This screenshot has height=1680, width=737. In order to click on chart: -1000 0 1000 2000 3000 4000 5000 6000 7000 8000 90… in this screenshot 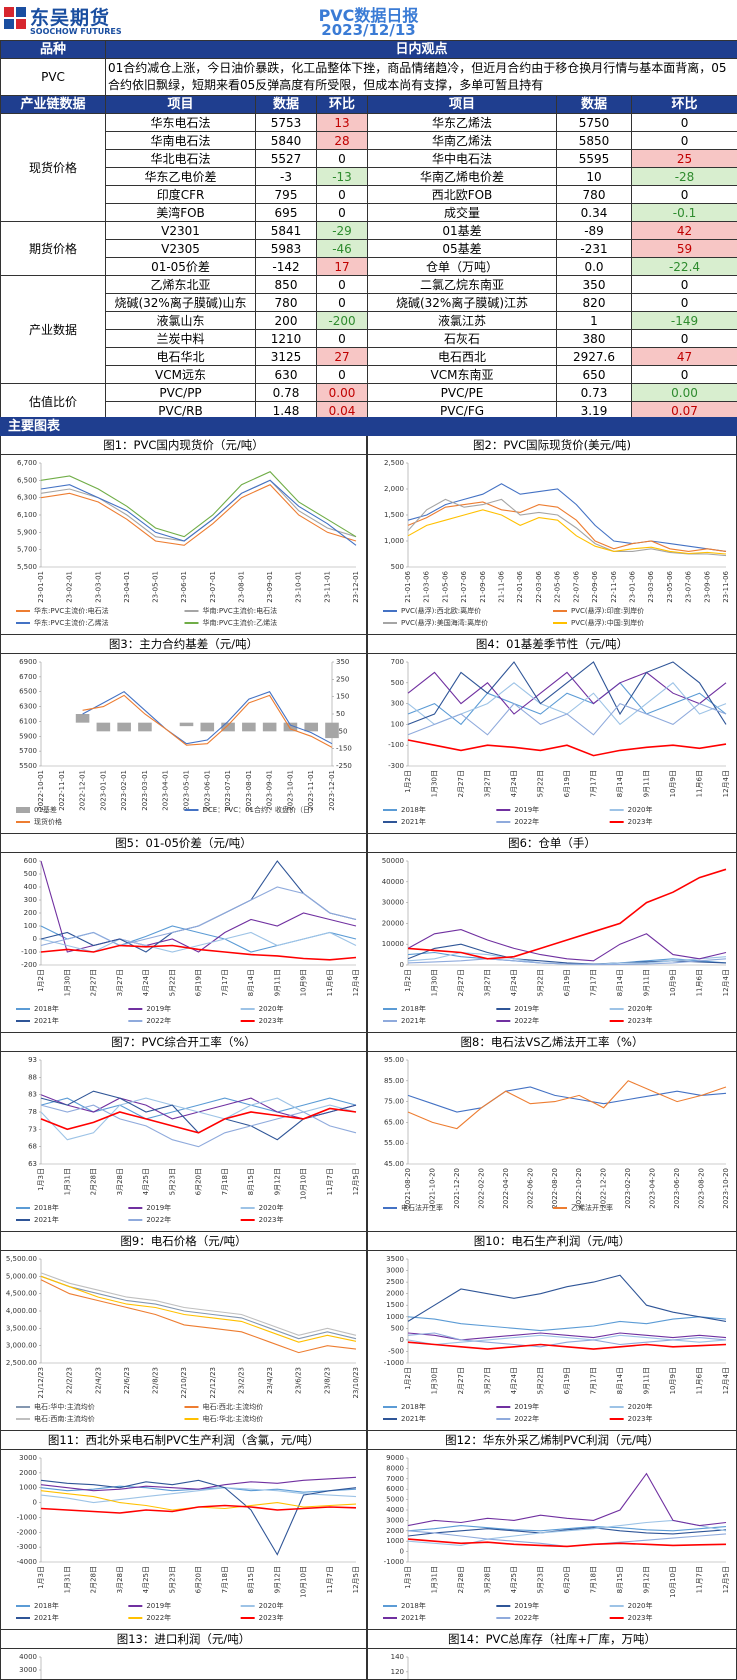, I will do `click(556, 1538)`.